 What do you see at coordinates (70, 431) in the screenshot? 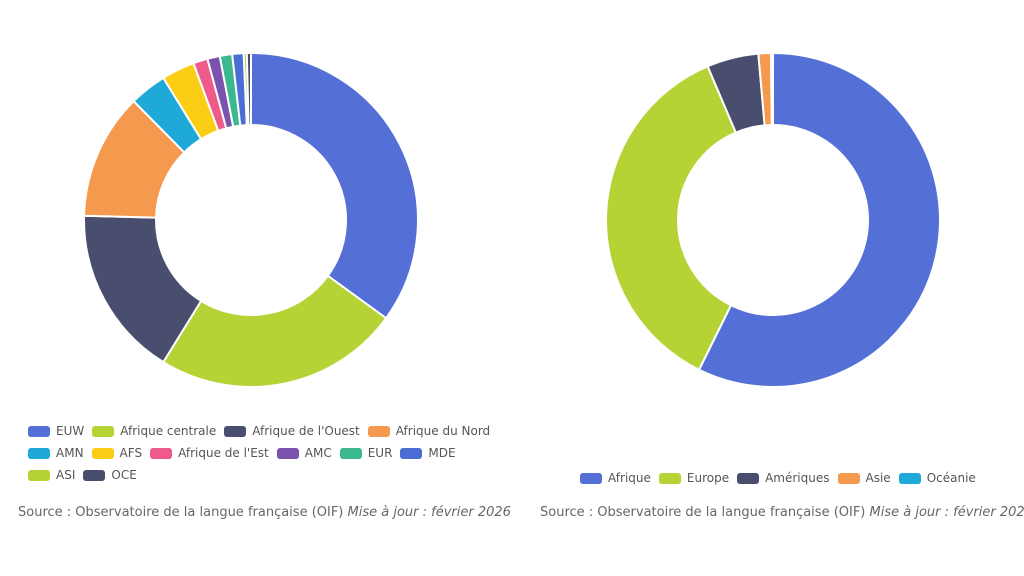
I see `legend-label: EUW` at bounding box center [70, 431].